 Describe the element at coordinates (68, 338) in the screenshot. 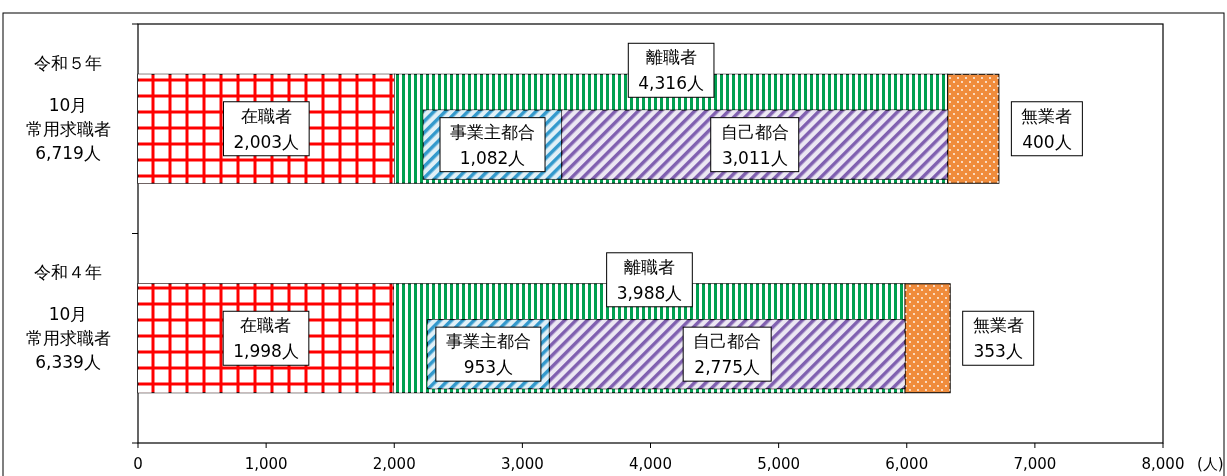

I see `total-label: 10月常用求職者6,339人` at that location.